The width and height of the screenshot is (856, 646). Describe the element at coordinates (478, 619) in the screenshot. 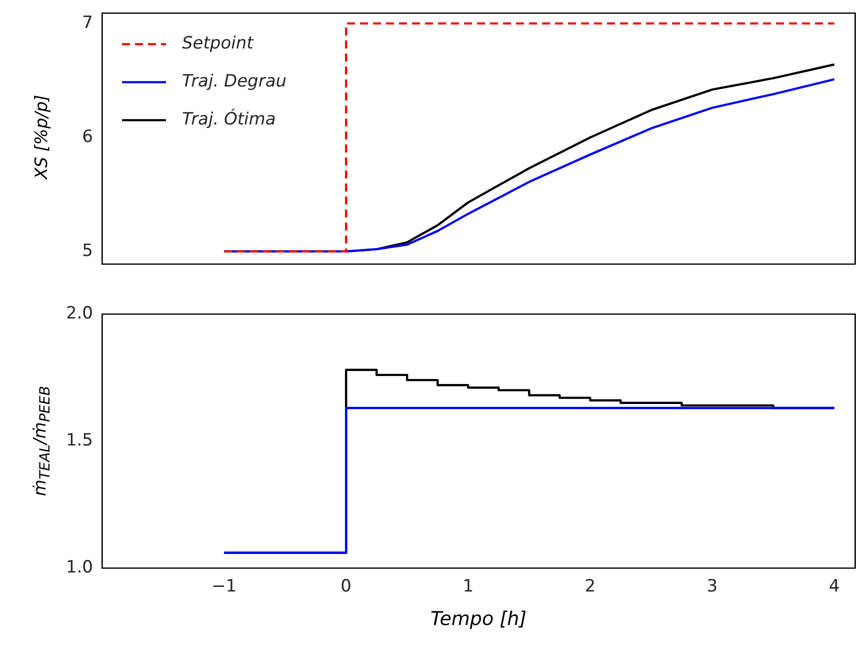

I see `x-axis-title: Tempo [h]` at that location.